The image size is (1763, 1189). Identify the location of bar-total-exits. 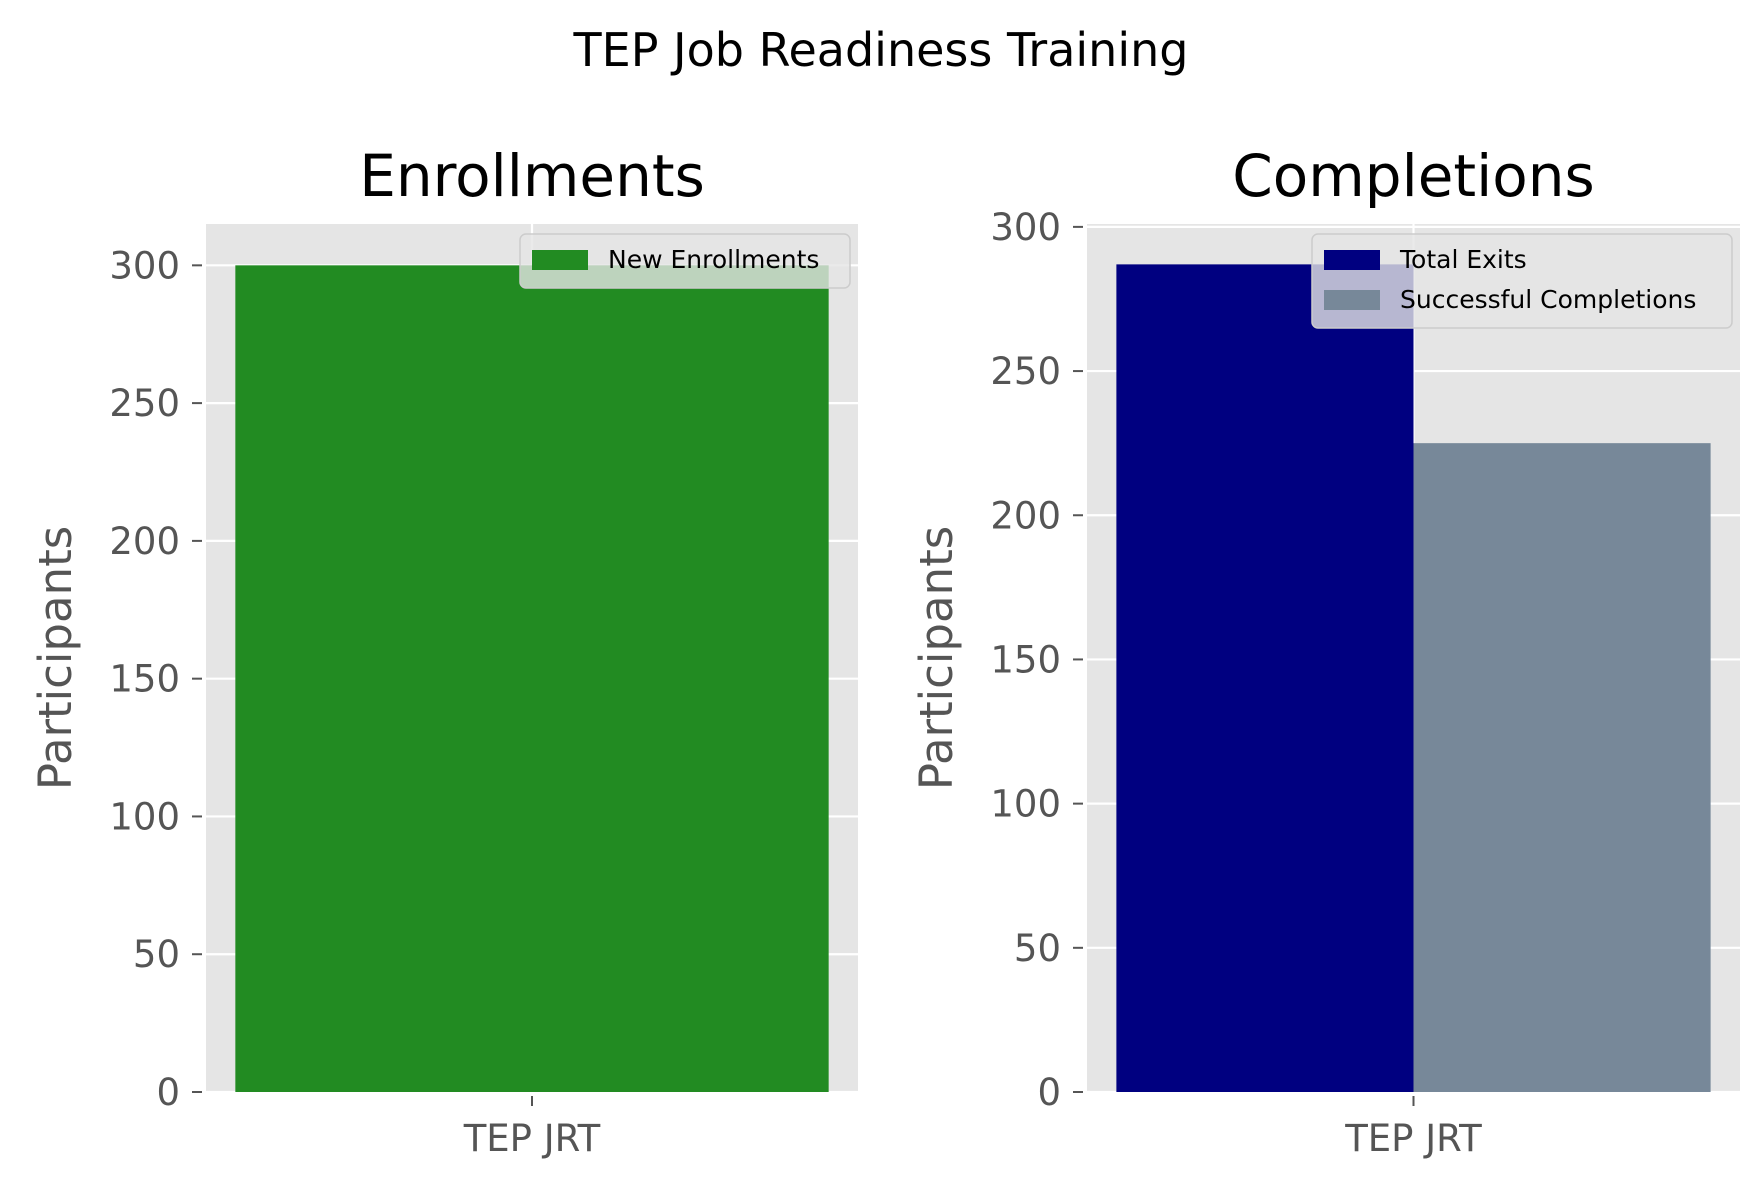
(1265, 678).